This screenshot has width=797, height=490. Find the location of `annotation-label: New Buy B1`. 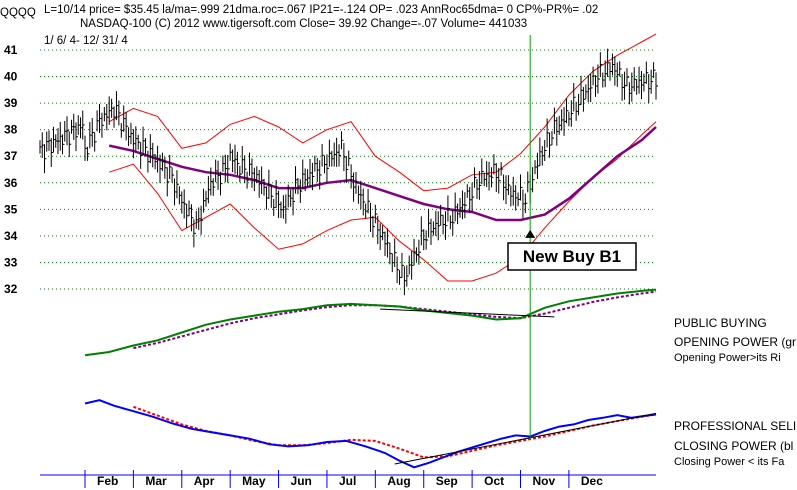

annotation-label: New Buy B1 is located at coordinates (572, 256).